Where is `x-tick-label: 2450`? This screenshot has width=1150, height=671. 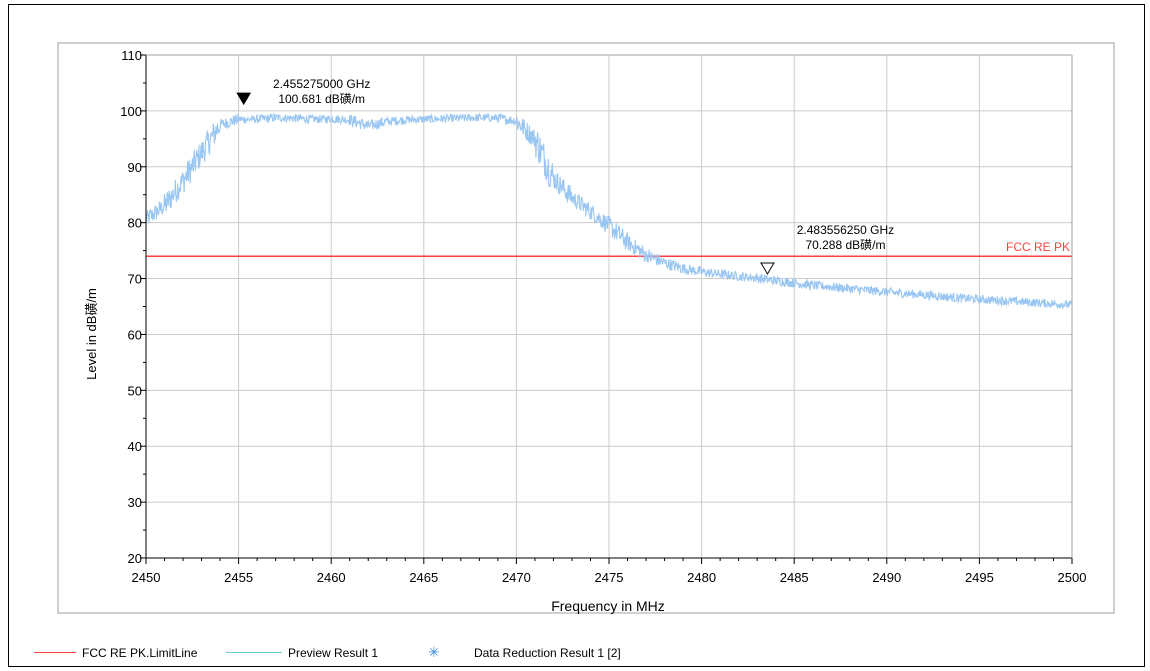
x-tick-label: 2450 is located at coordinates (146, 577).